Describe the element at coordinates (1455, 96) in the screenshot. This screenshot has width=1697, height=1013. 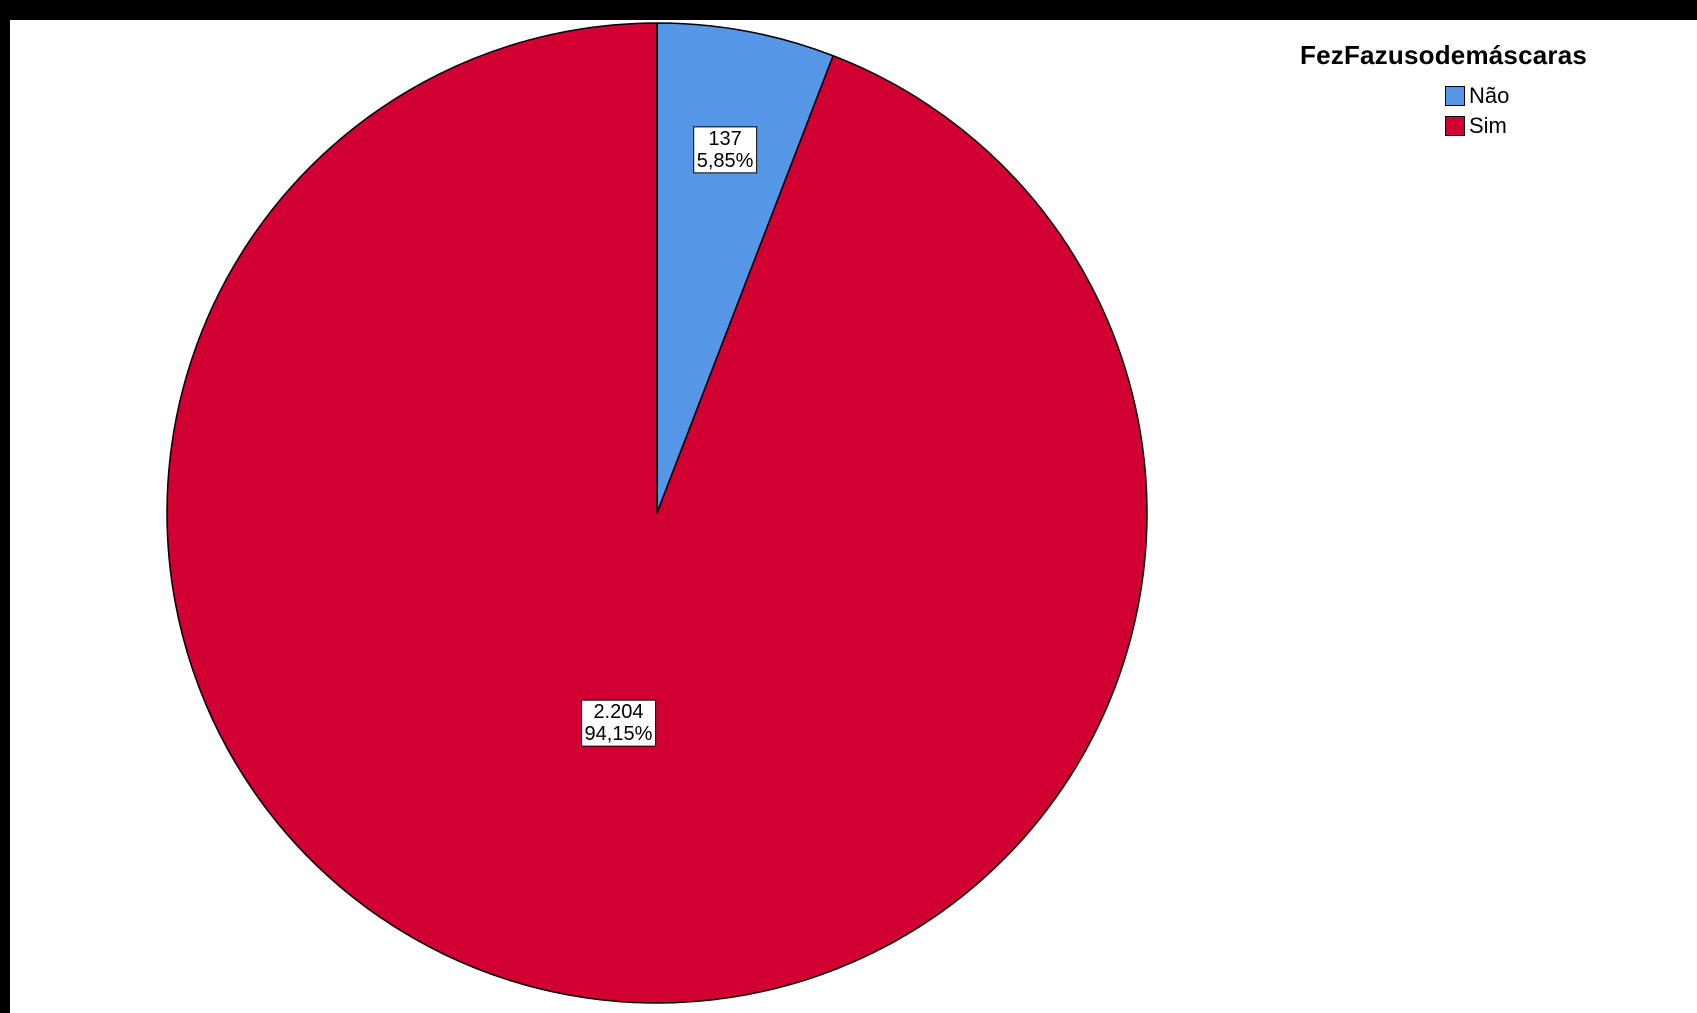
I see `legend-swatch-nao` at that location.